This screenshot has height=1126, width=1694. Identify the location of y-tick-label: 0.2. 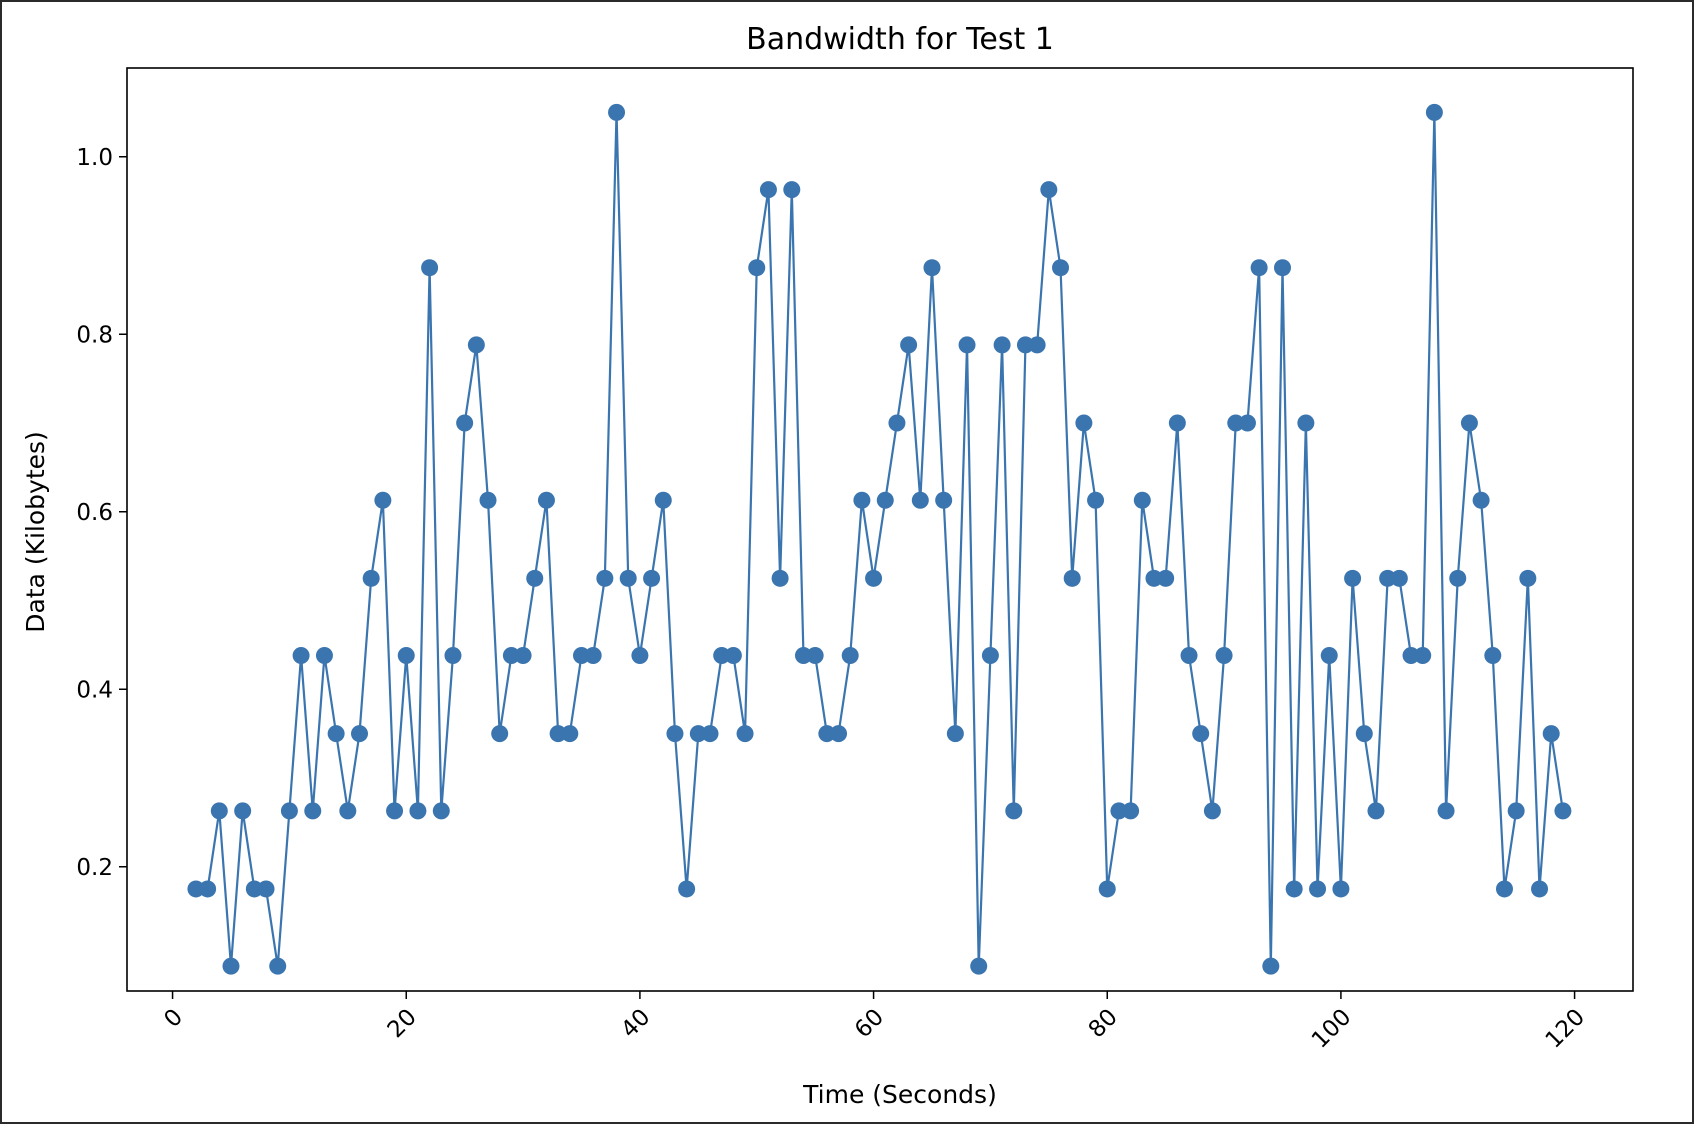
(94, 868).